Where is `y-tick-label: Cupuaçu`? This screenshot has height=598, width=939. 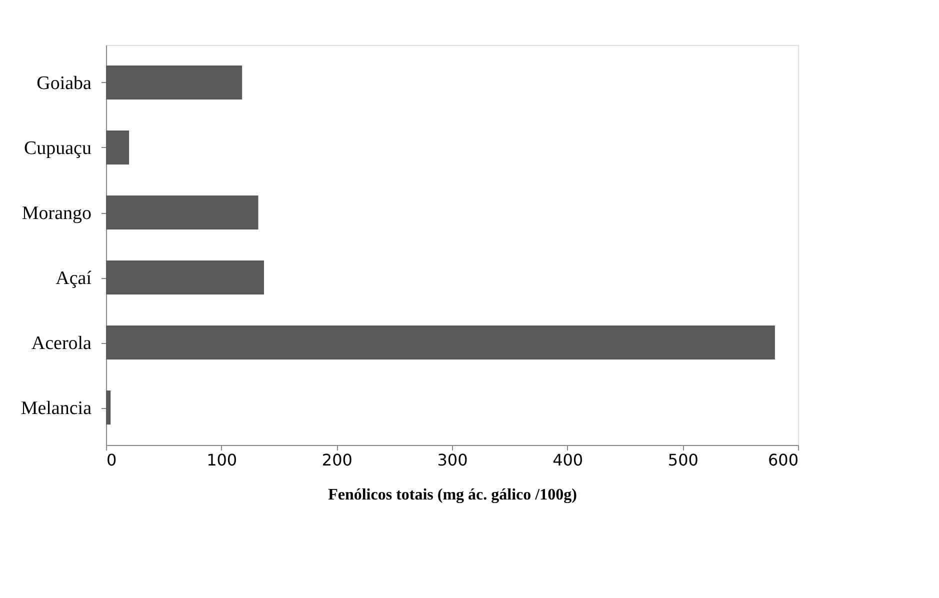 y-tick-label: Cupuaçu is located at coordinates (58, 148).